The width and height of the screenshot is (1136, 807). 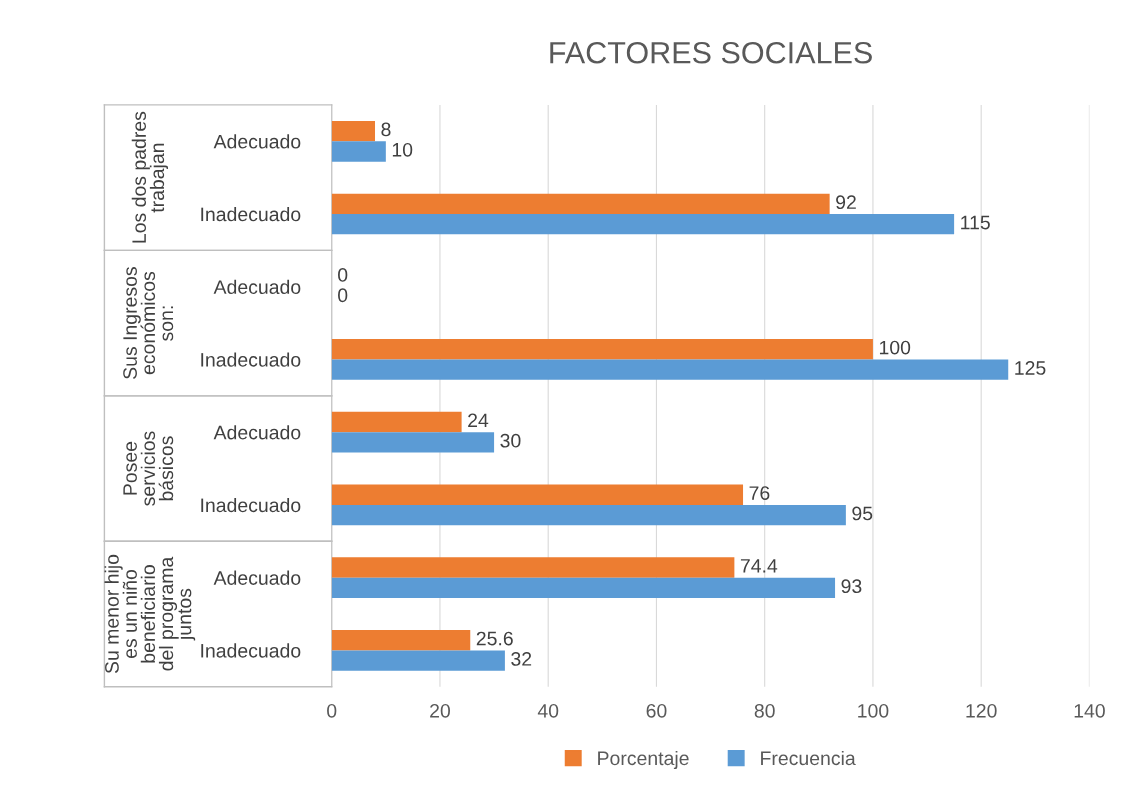 I want to click on data-label: 76, so click(x=759, y=493).